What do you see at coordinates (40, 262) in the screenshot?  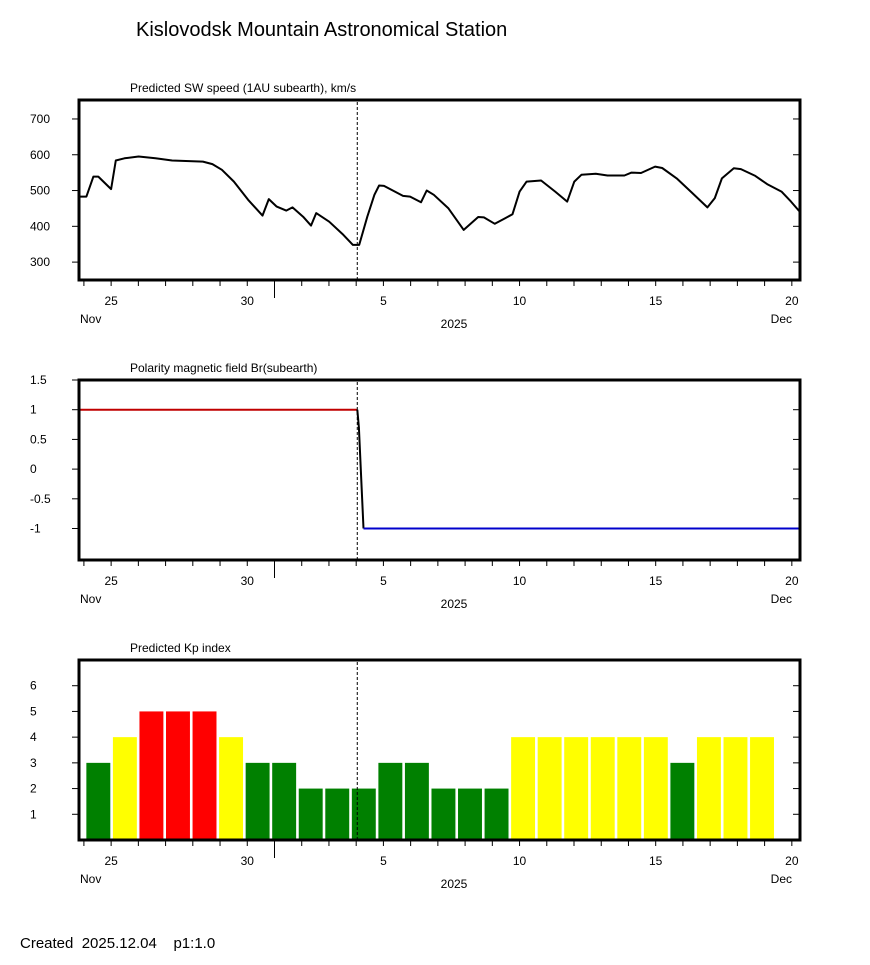 I see `y-tick-label: 300` at bounding box center [40, 262].